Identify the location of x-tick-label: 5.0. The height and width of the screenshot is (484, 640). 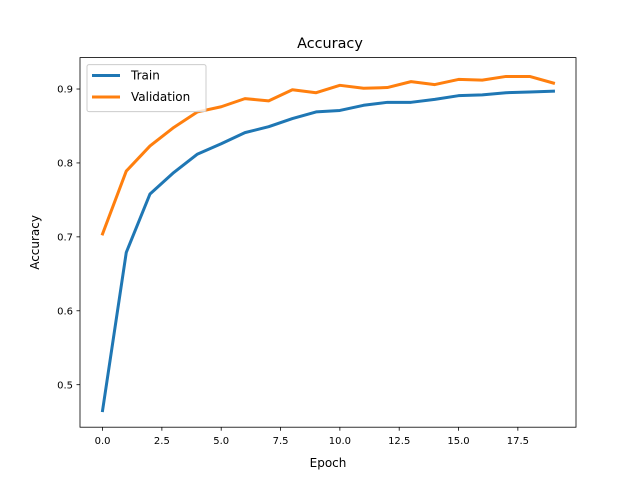
(221, 441).